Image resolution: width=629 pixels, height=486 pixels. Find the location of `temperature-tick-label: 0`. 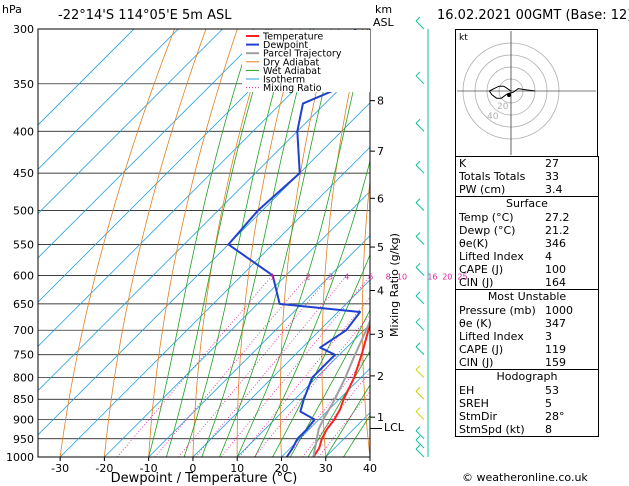

temperature-tick-label: 0 is located at coordinates (192, 468).